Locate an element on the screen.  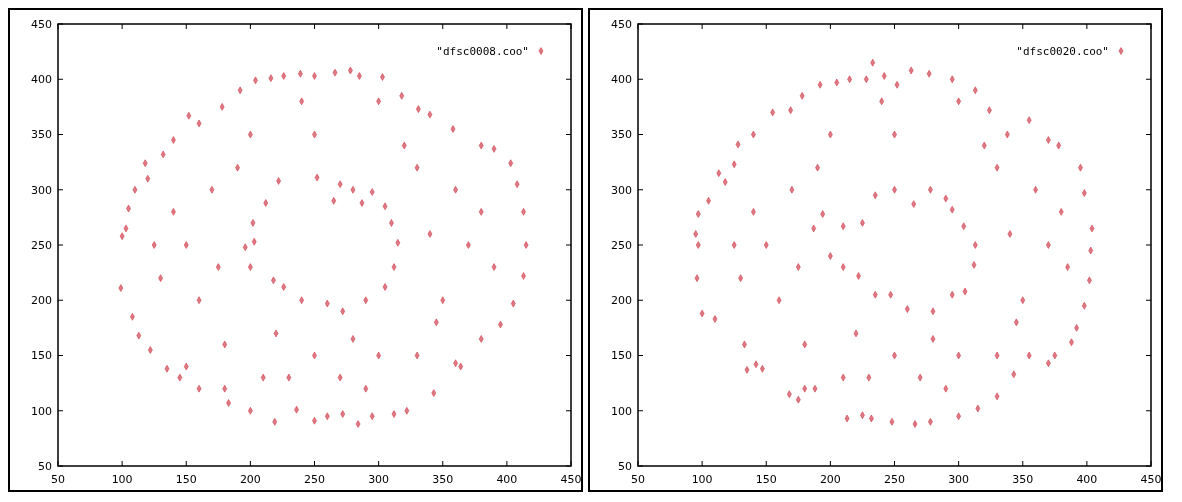
legend-label: "dfsc0008.coo" is located at coordinates (482, 51).